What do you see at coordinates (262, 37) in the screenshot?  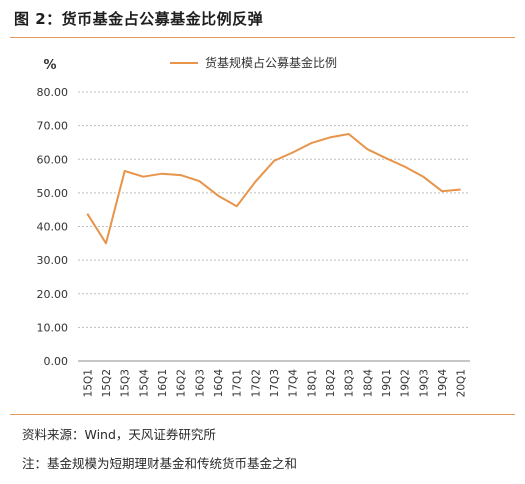 I see `title-divider` at bounding box center [262, 37].